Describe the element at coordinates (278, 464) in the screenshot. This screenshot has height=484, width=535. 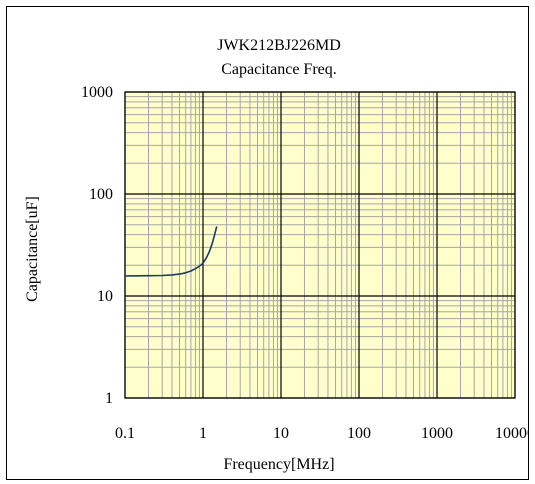
I see `x-axis-label: Frequency[MHz]` at that location.